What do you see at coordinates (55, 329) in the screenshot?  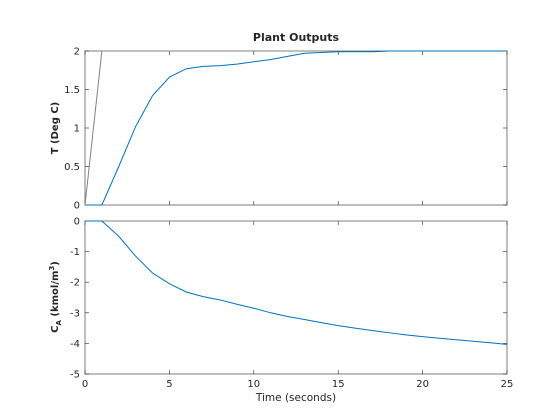 I see `ylabel-main: C` at bounding box center [55, 329].